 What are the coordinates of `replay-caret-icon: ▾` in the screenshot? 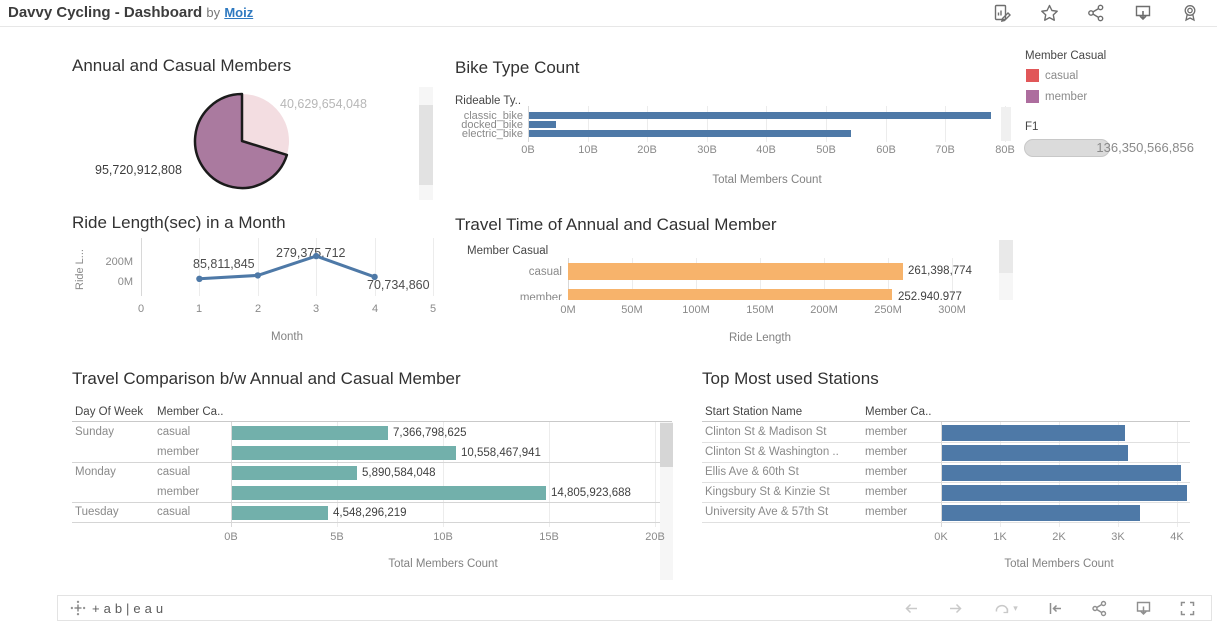 It's located at (1015, 607).